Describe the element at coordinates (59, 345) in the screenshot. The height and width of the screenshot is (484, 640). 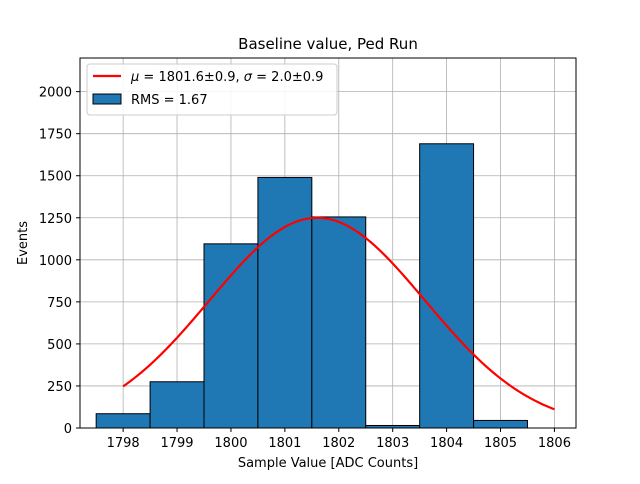
I see `y-tick-label: 500` at that location.